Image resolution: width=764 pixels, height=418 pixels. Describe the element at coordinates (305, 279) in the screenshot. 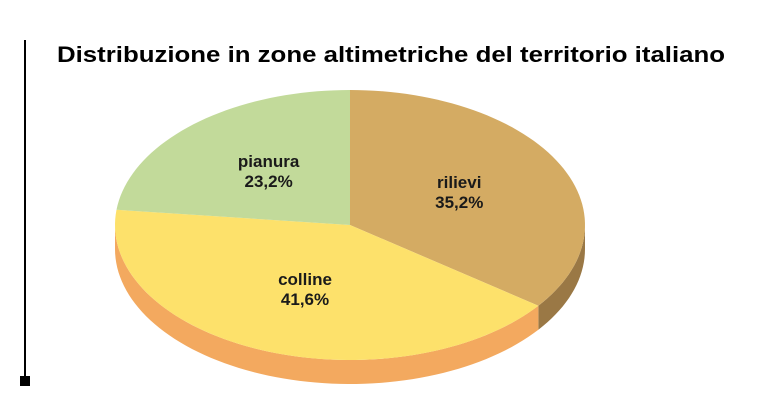

I see `slice-name: colline` at that location.